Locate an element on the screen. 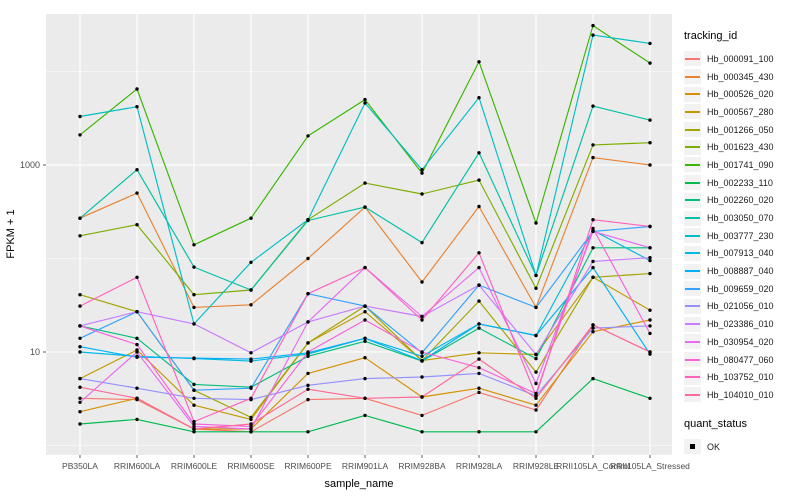 The width and height of the screenshot is (800, 500). legend-label: Hb_001623_430 is located at coordinates (740, 147).